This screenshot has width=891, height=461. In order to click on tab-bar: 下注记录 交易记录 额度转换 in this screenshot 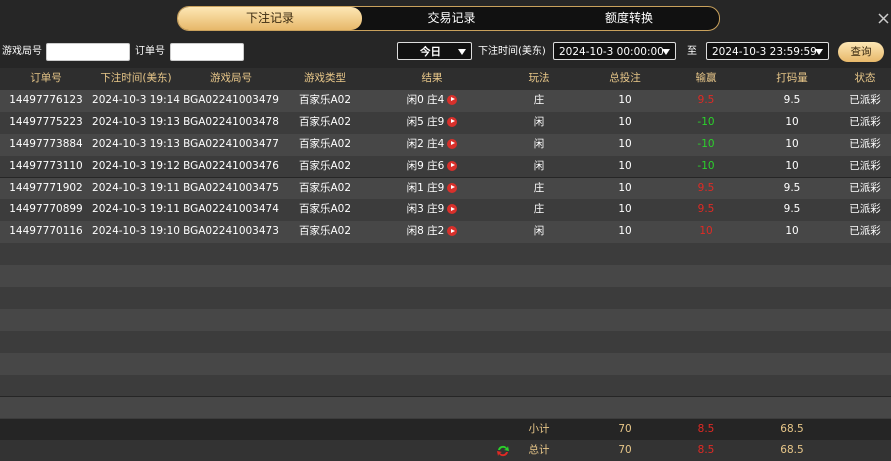, I will do `click(448, 18)`.